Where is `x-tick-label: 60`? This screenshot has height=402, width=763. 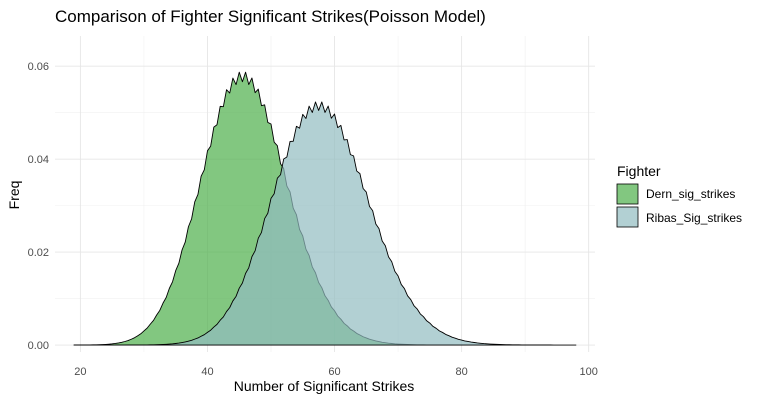 x-tick-label: 60 is located at coordinates (334, 372).